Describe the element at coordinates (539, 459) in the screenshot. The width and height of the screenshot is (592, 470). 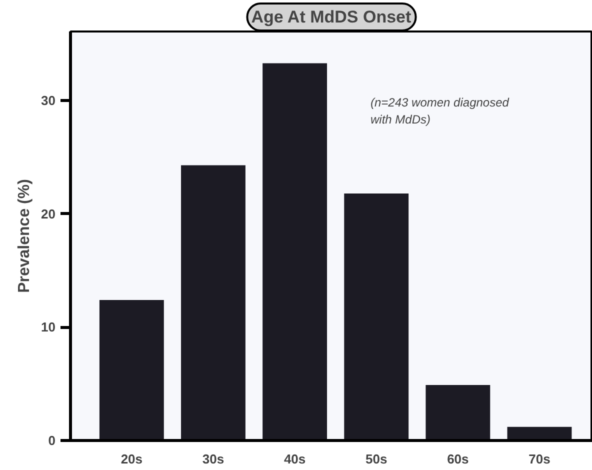
I see `x-tick-label: 70s` at that location.